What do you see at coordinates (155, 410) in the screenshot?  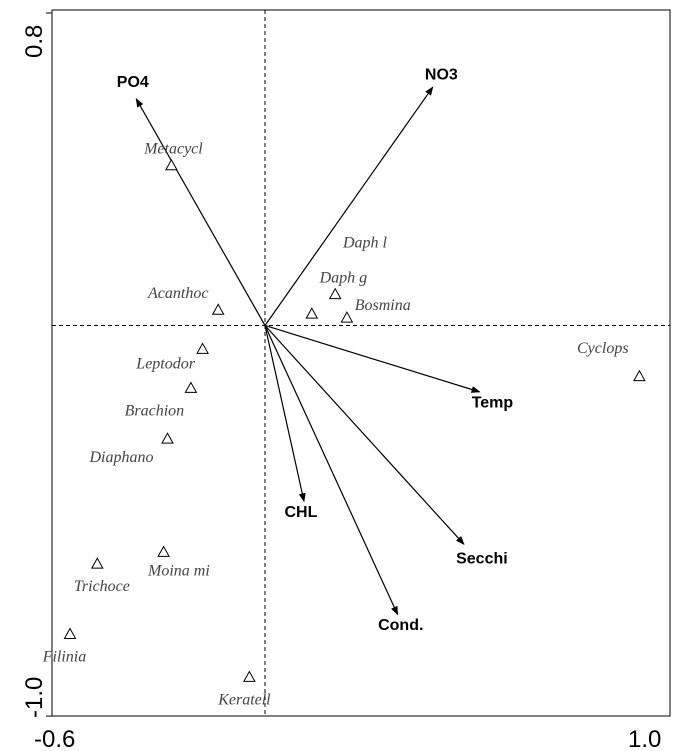 I see `species-label: Brachion` at bounding box center [155, 410].